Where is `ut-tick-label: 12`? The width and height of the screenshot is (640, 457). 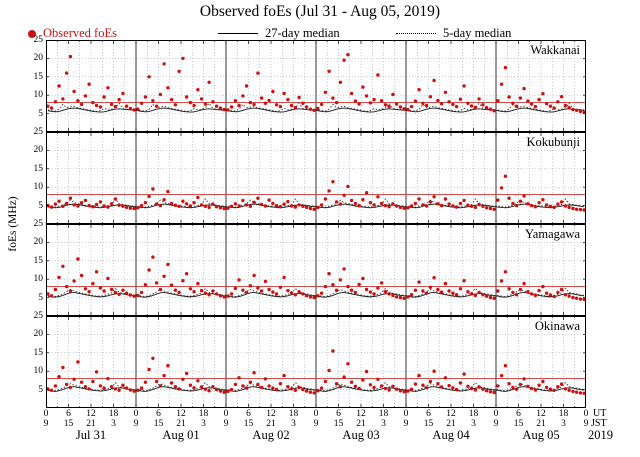
ut-tick-label: 12 is located at coordinates (361, 414).